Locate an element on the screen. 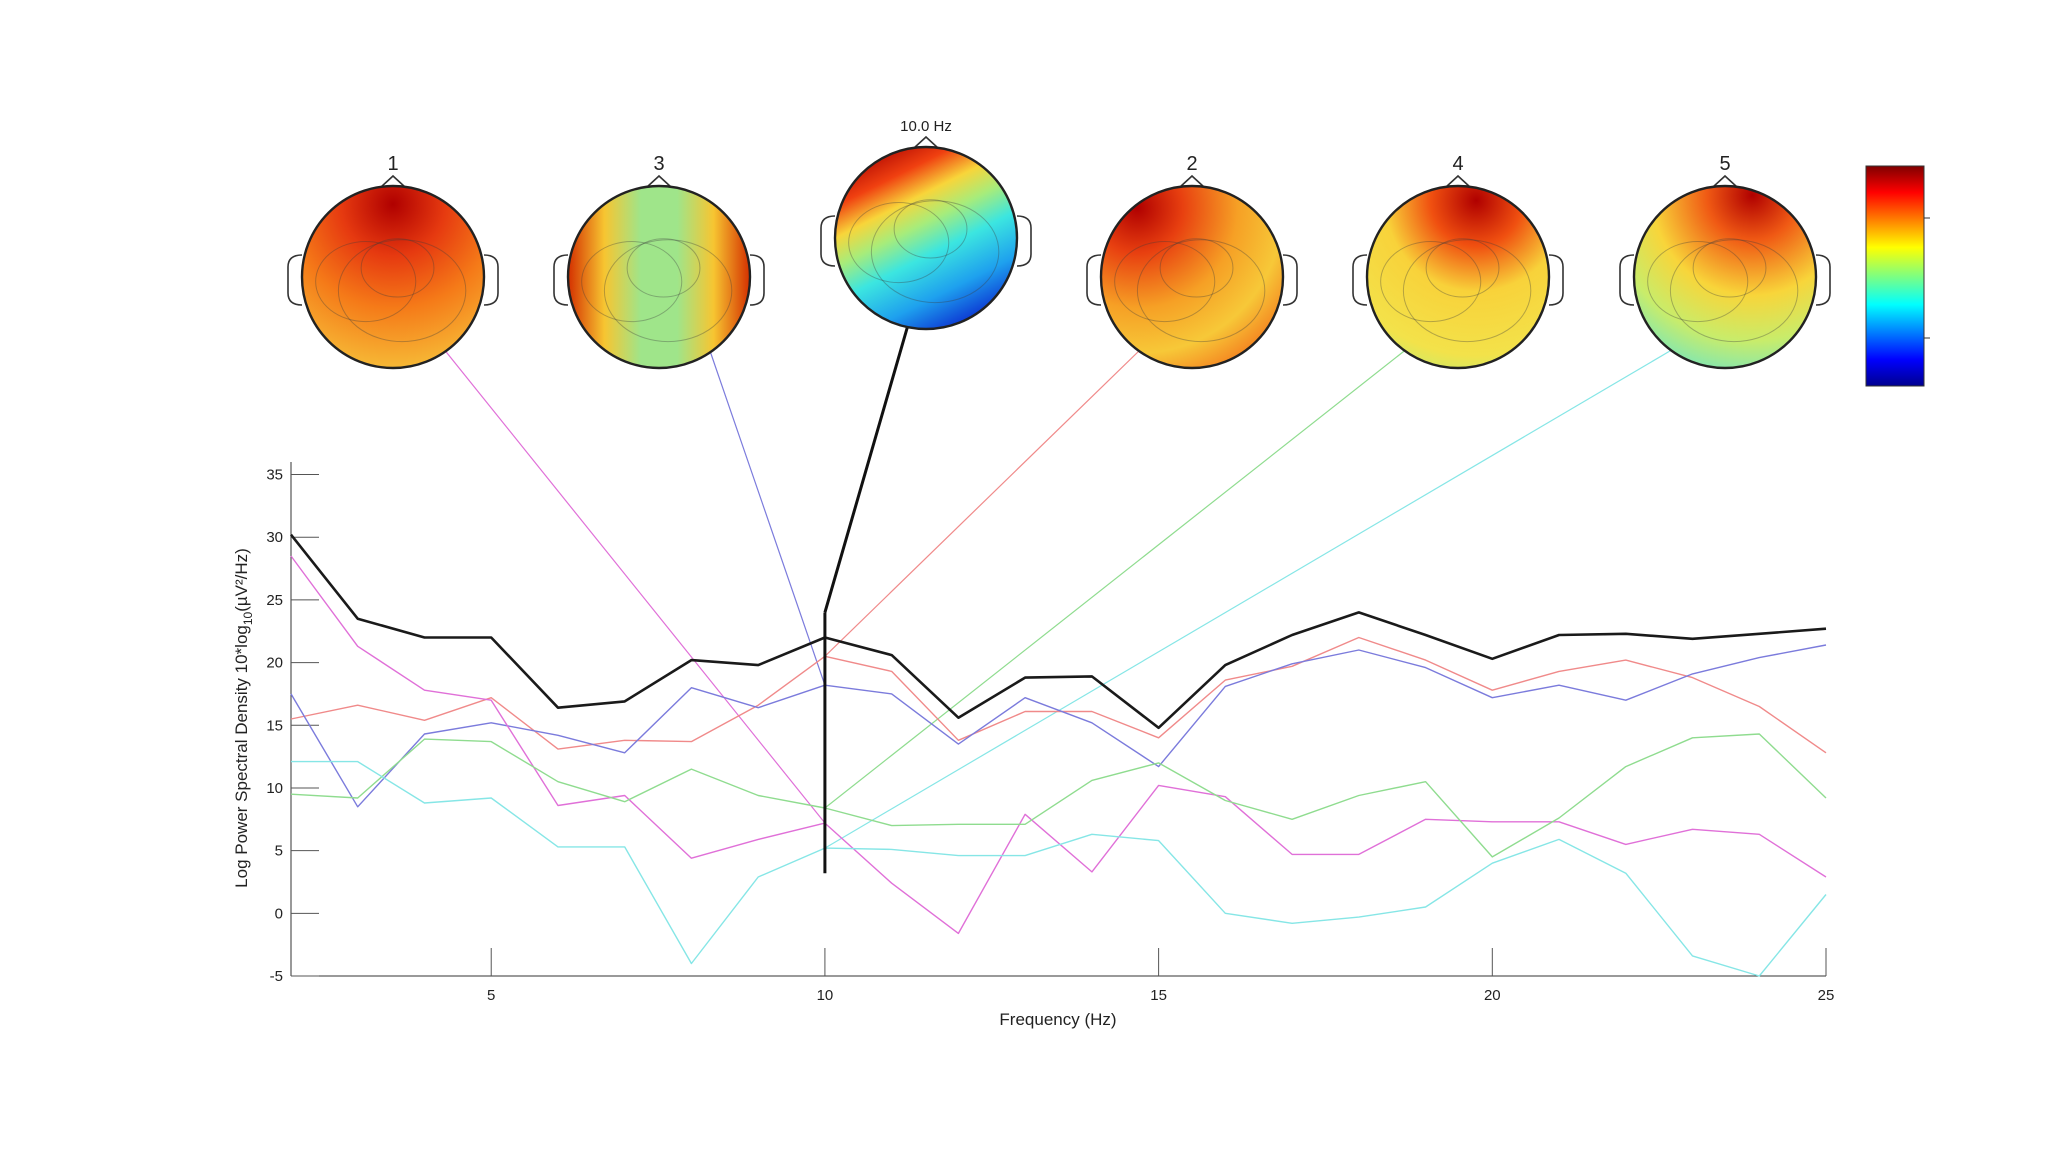  y-axis-label-subscript: 10 is located at coordinates (248, 618).